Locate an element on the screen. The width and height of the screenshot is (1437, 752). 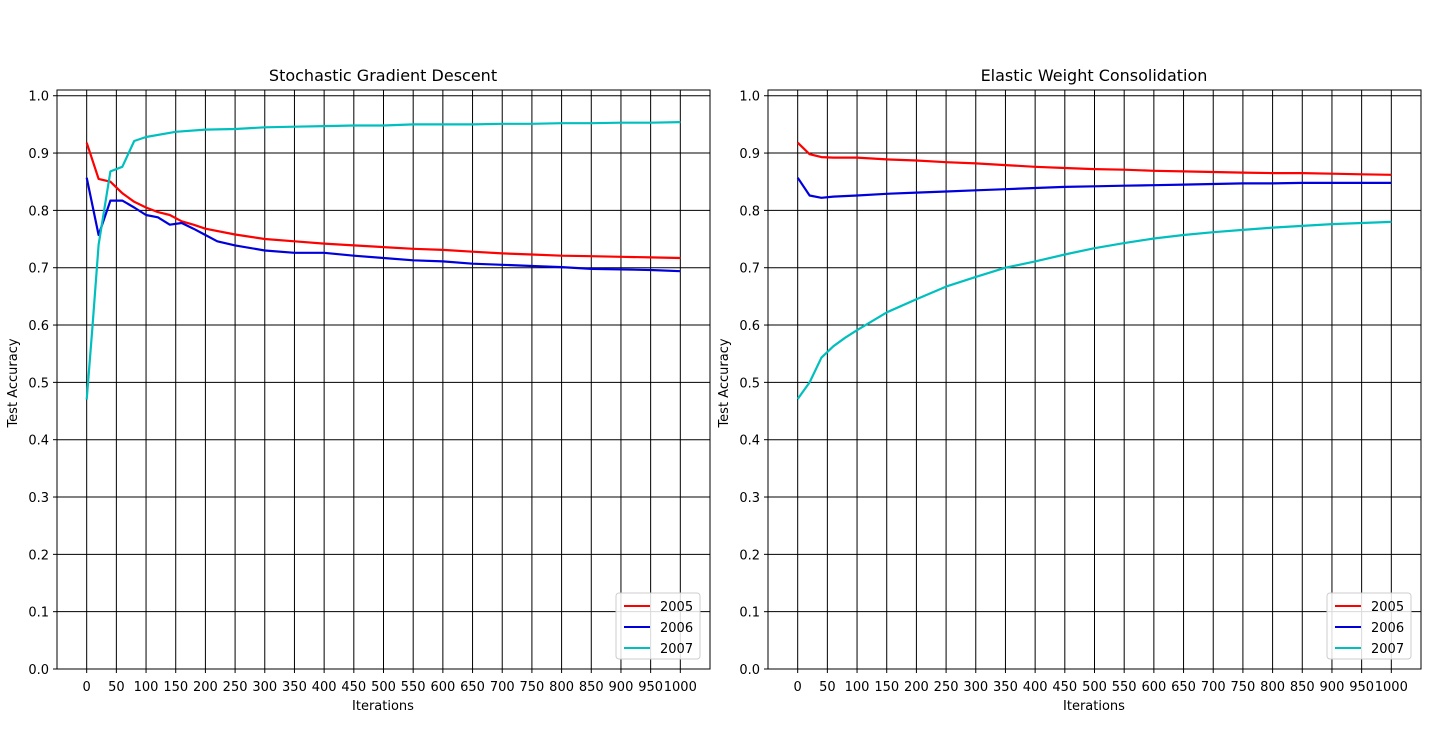
chart-title: Elastic Weight Consolidation is located at coordinates (1094, 75).